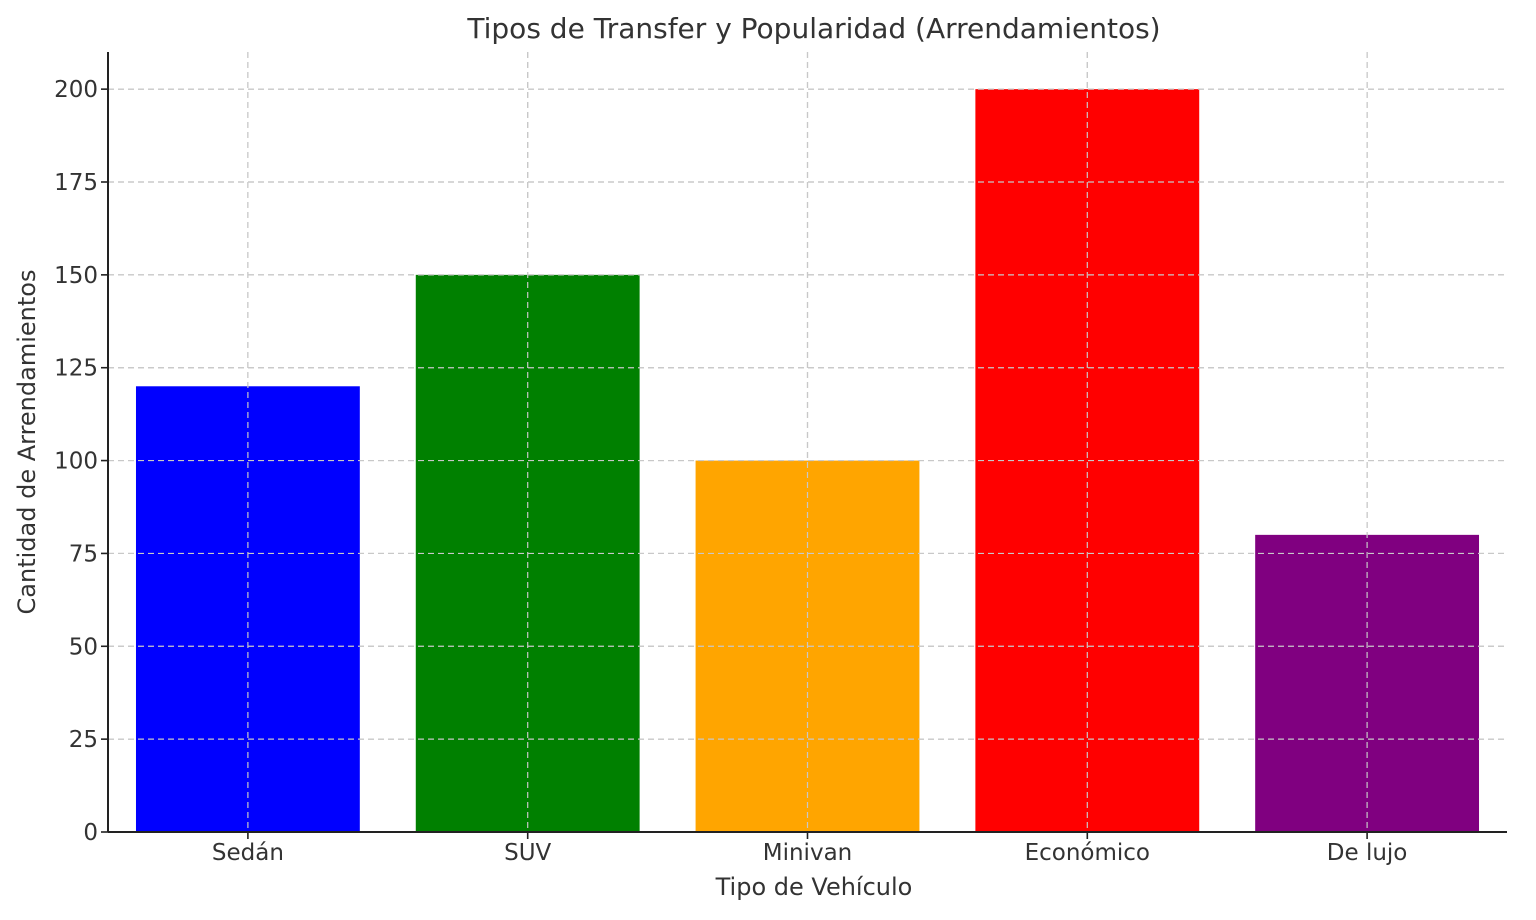  What do you see at coordinates (1087, 853) in the screenshot?
I see `x-tick-label: Económico` at bounding box center [1087, 853].